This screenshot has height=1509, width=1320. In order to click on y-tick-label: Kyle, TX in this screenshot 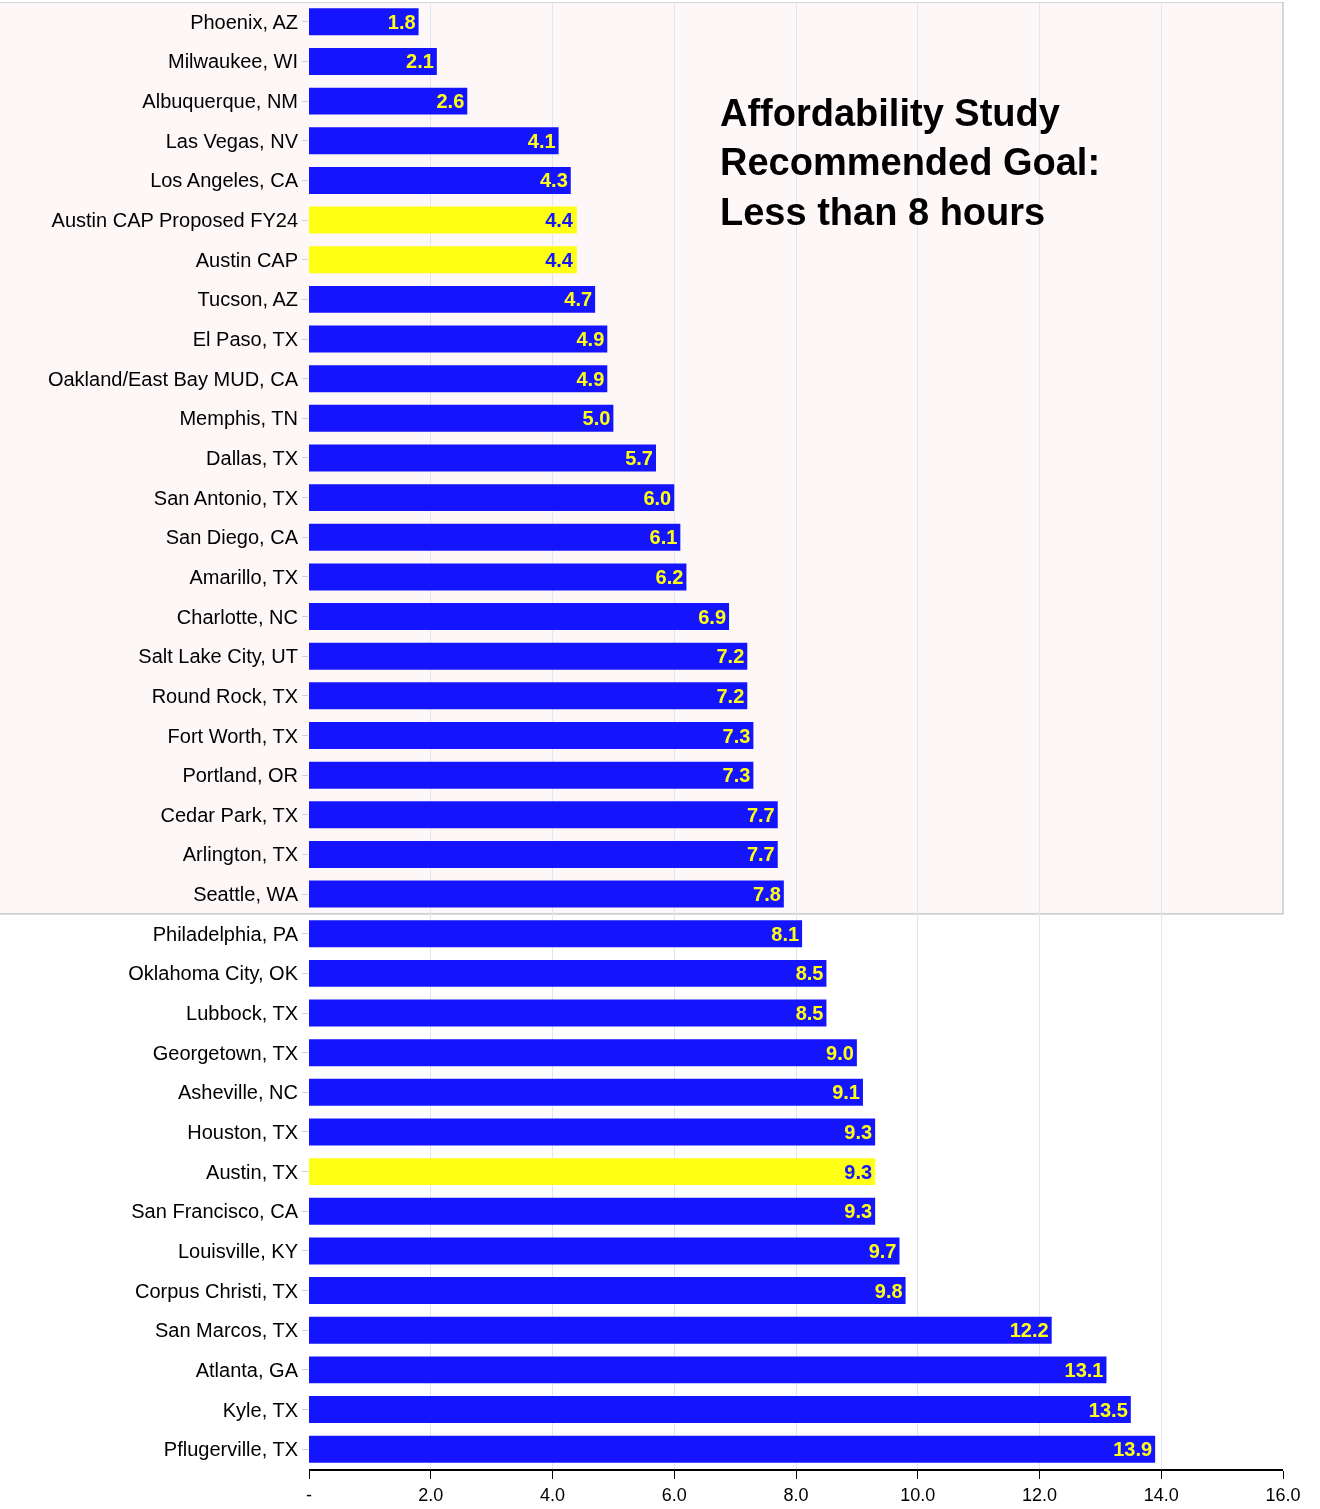, I will do `click(260, 1409)`.